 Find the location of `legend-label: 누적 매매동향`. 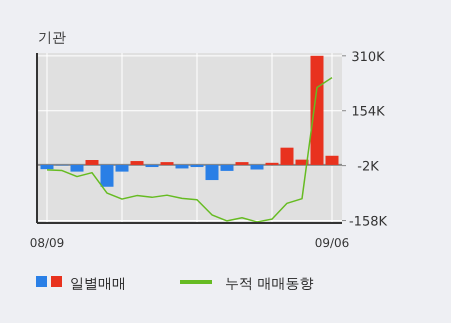

legend-label: 누적 매매동향 is located at coordinates (269, 284).